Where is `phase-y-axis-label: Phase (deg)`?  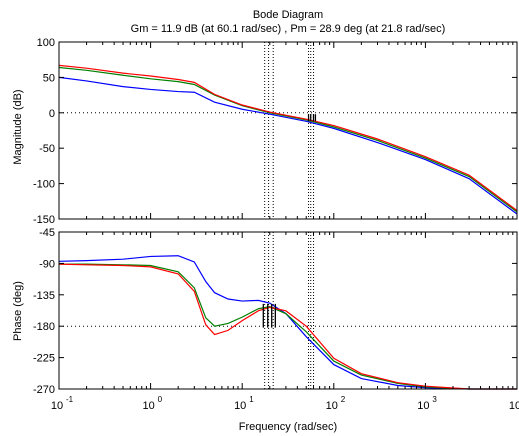
phase-y-axis-label: Phase (deg) is located at coordinates (18, 311).